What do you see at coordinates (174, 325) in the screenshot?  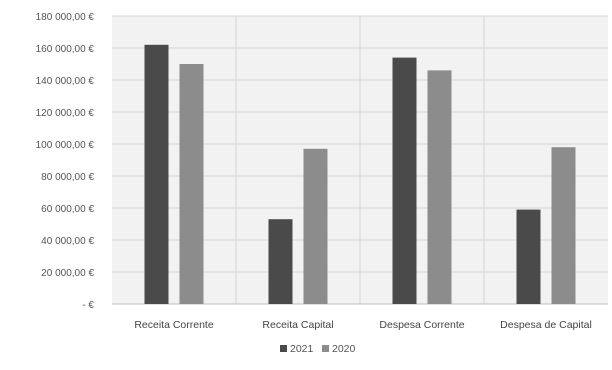 I see `x-category-label: Receita Corrente` at bounding box center [174, 325].